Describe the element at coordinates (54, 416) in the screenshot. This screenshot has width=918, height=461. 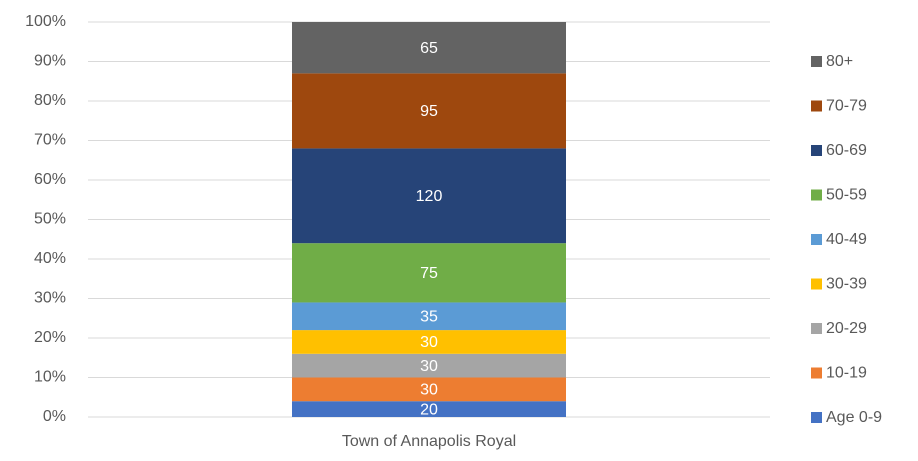
I see `y-tick-label: 0%` at that location.